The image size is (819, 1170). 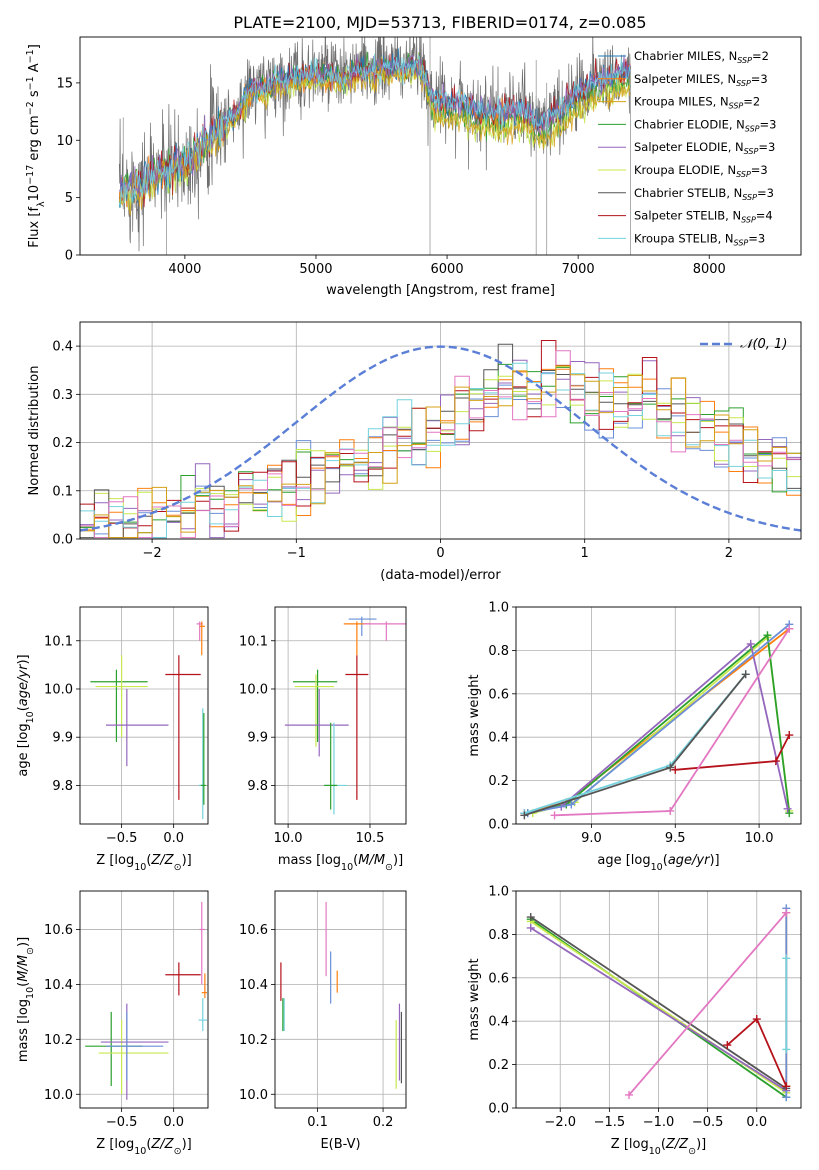 What do you see at coordinates (315, 269) in the screenshot?
I see `x-tick-label: 5000` at bounding box center [315, 269].